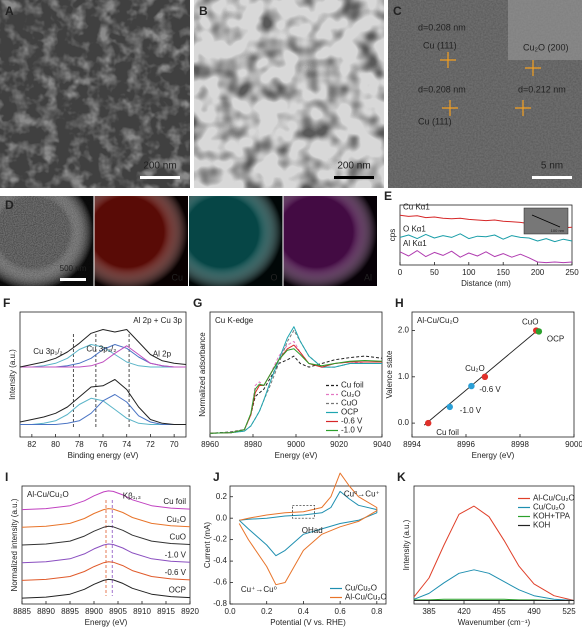 This screenshot has height=640, width=582. What do you see at coordinates (150, 444) in the screenshot?
I see `x-tick-label: 72` at bounding box center [150, 444].